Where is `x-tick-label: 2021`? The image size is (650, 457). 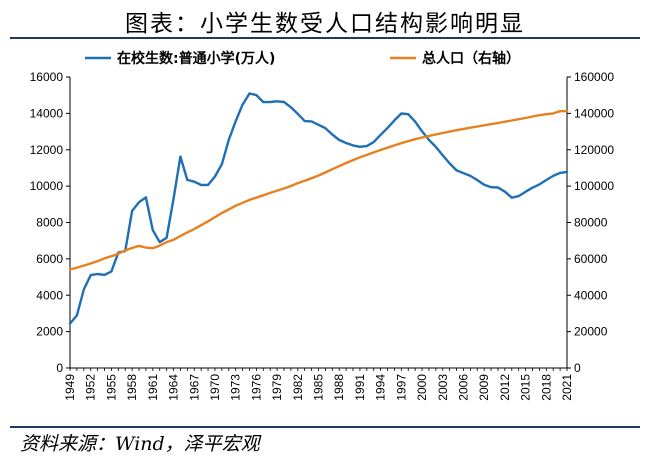
x-tick-label: 2021 is located at coordinates (567, 387).